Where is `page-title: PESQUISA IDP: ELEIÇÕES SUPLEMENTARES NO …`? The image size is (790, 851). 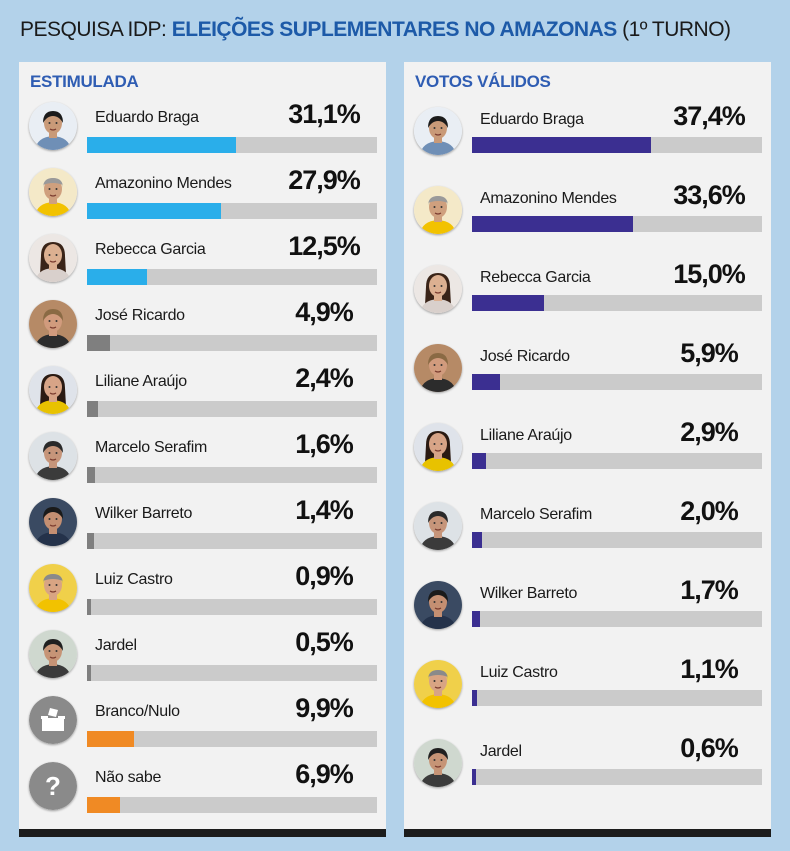 page-title: PESQUISA IDP: ELEIÇÕES SUPLEMENTARES NO … is located at coordinates (375, 30).